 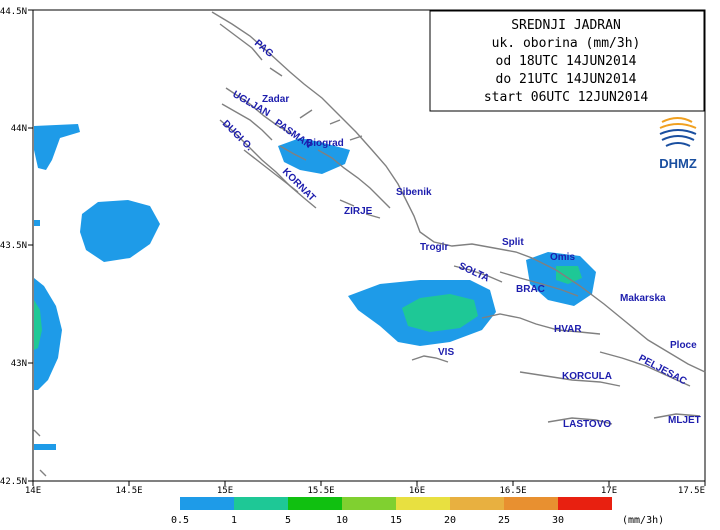 I want to click on place-label: HVAR, so click(x=568, y=329).